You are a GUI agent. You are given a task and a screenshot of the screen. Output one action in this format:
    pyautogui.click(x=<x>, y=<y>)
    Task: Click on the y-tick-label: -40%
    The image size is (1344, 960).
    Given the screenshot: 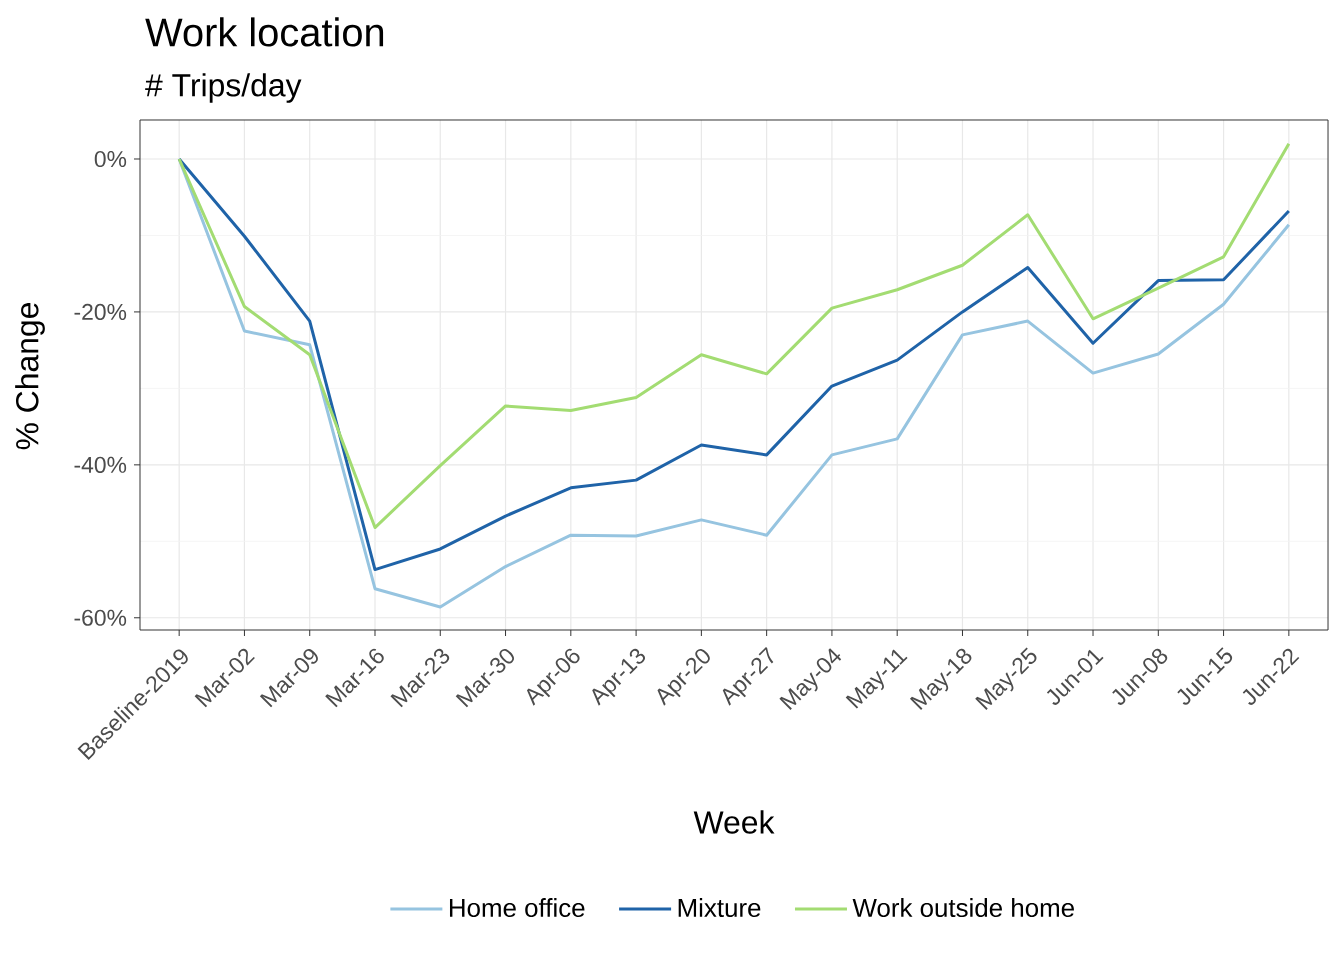 What is the action you would take?
    pyautogui.click(x=100, y=464)
    